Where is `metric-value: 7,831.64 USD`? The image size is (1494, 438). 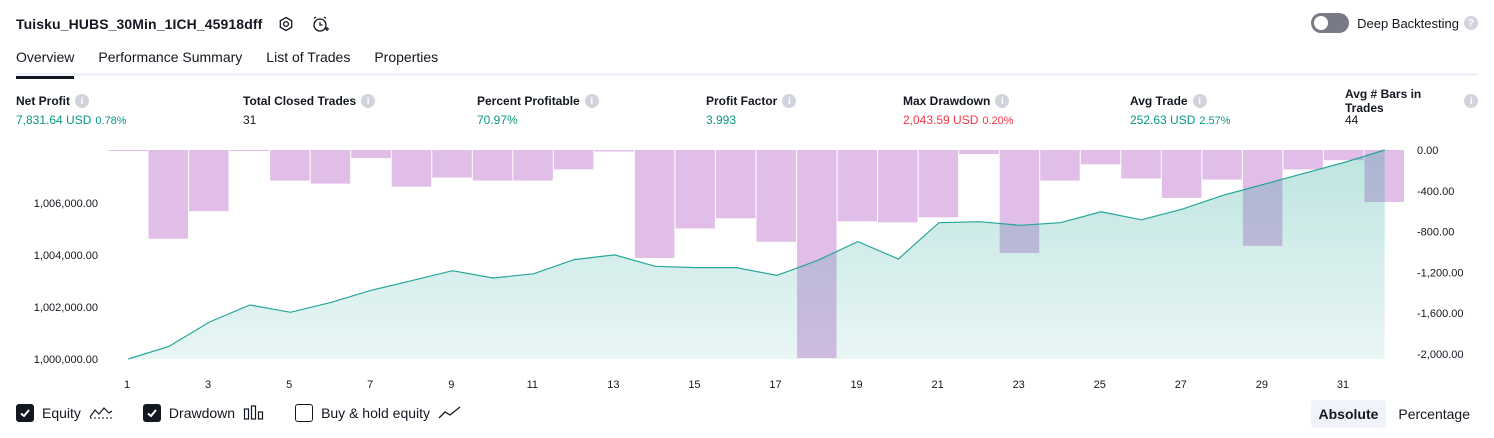 metric-value: 7,831.64 USD is located at coordinates (54, 120).